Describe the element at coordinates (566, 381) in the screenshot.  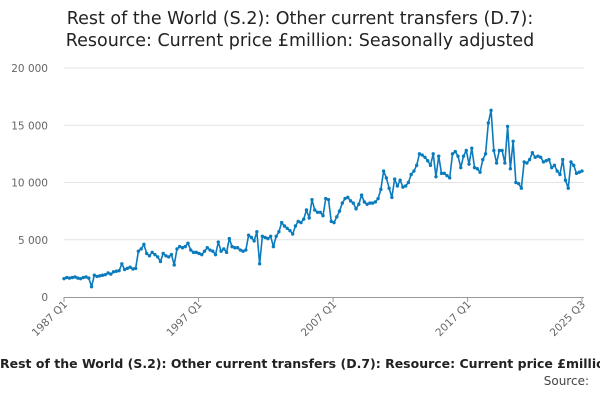
I see `source-label: Source:` at that location.